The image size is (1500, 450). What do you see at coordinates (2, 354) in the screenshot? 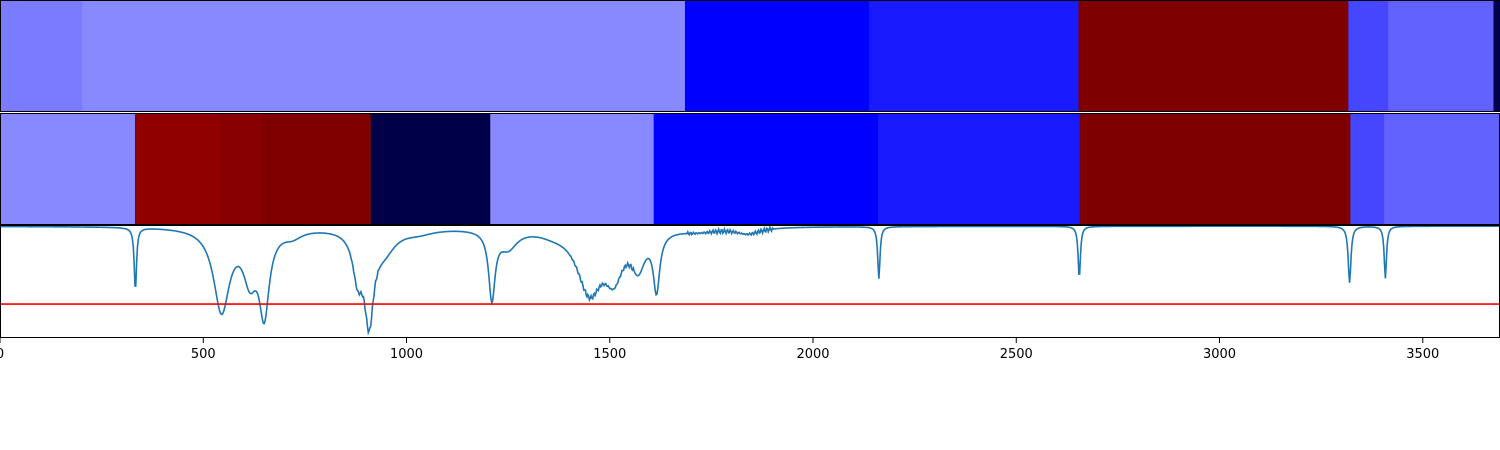
I see `x-tick-label: 0` at bounding box center [2, 354].